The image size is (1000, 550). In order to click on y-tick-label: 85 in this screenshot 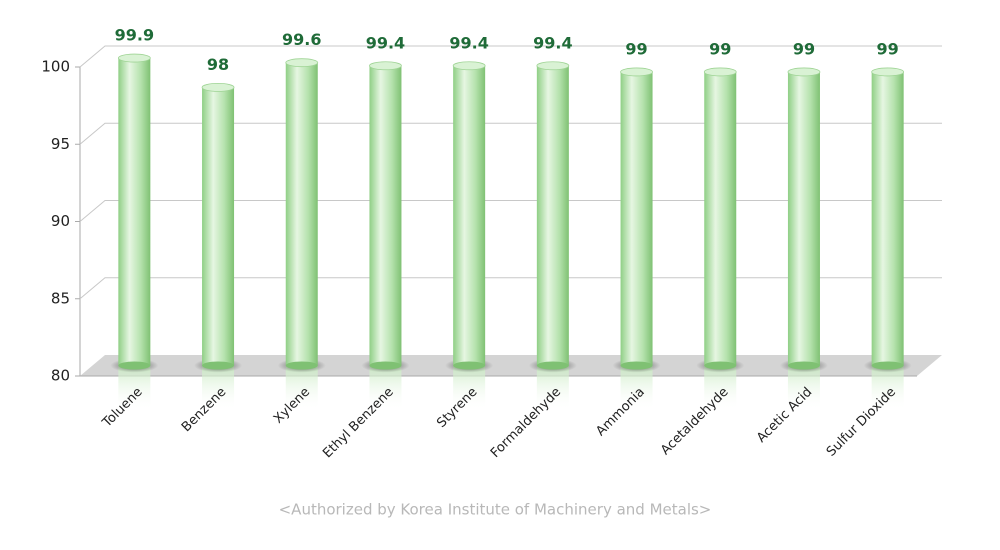, I will do `click(60, 298)`.